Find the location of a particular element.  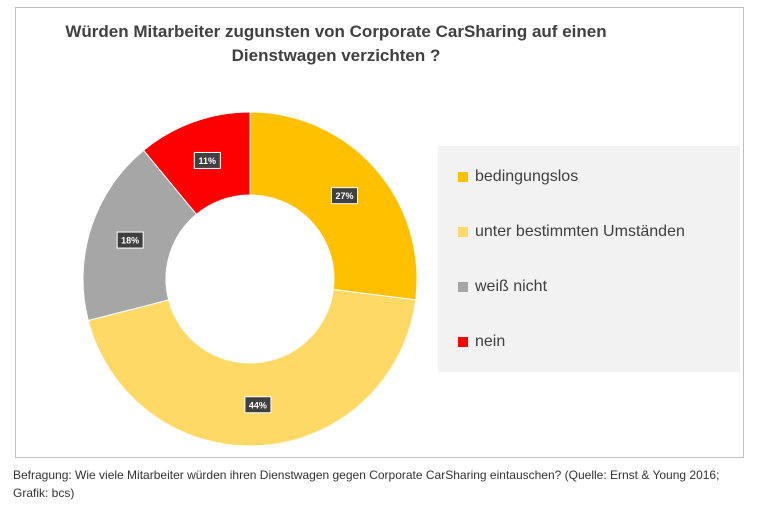

data-label-weiss-nicht: 18% is located at coordinates (130, 240).